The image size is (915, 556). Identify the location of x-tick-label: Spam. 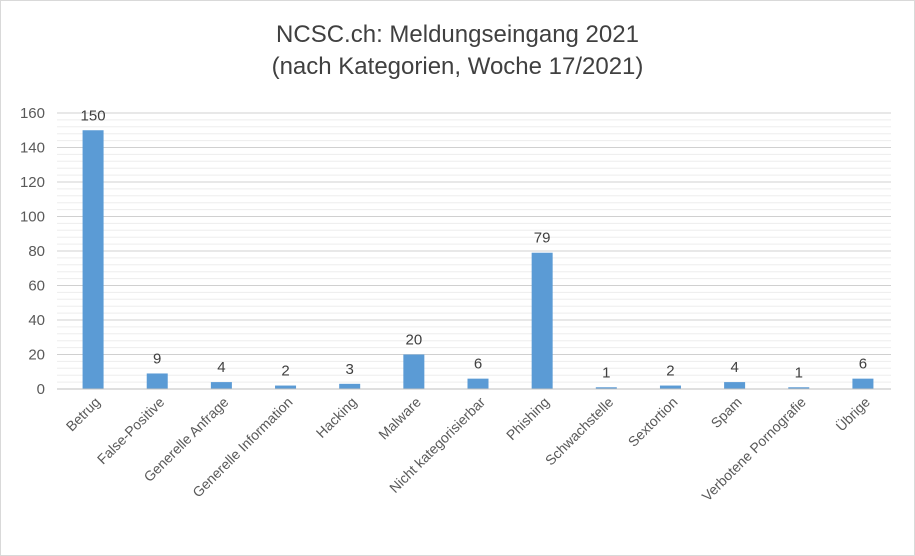
(726, 412).